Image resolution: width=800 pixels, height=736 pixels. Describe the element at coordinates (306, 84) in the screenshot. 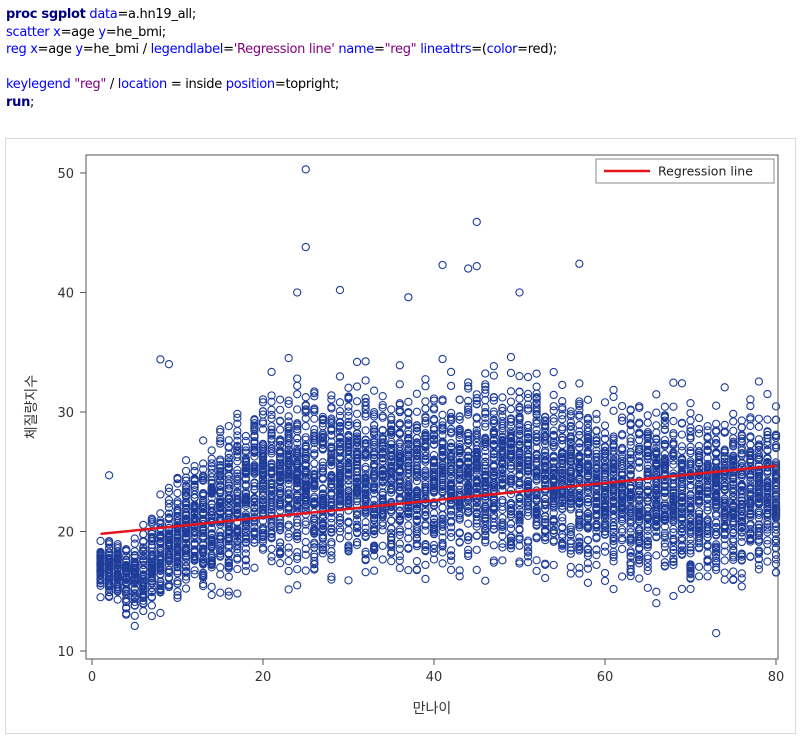

I see `code-token: =topright;` at that location.